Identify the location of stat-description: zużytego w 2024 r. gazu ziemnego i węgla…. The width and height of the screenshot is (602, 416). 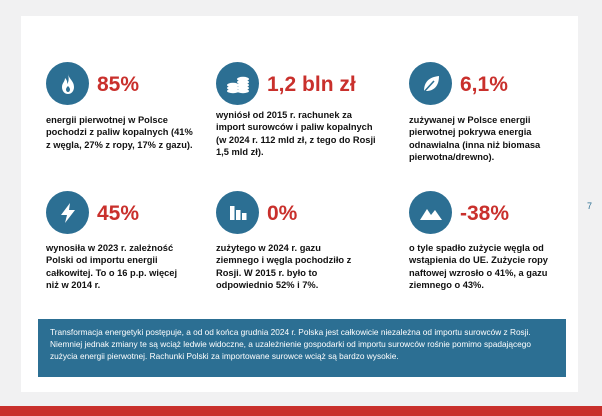
(284, 266).